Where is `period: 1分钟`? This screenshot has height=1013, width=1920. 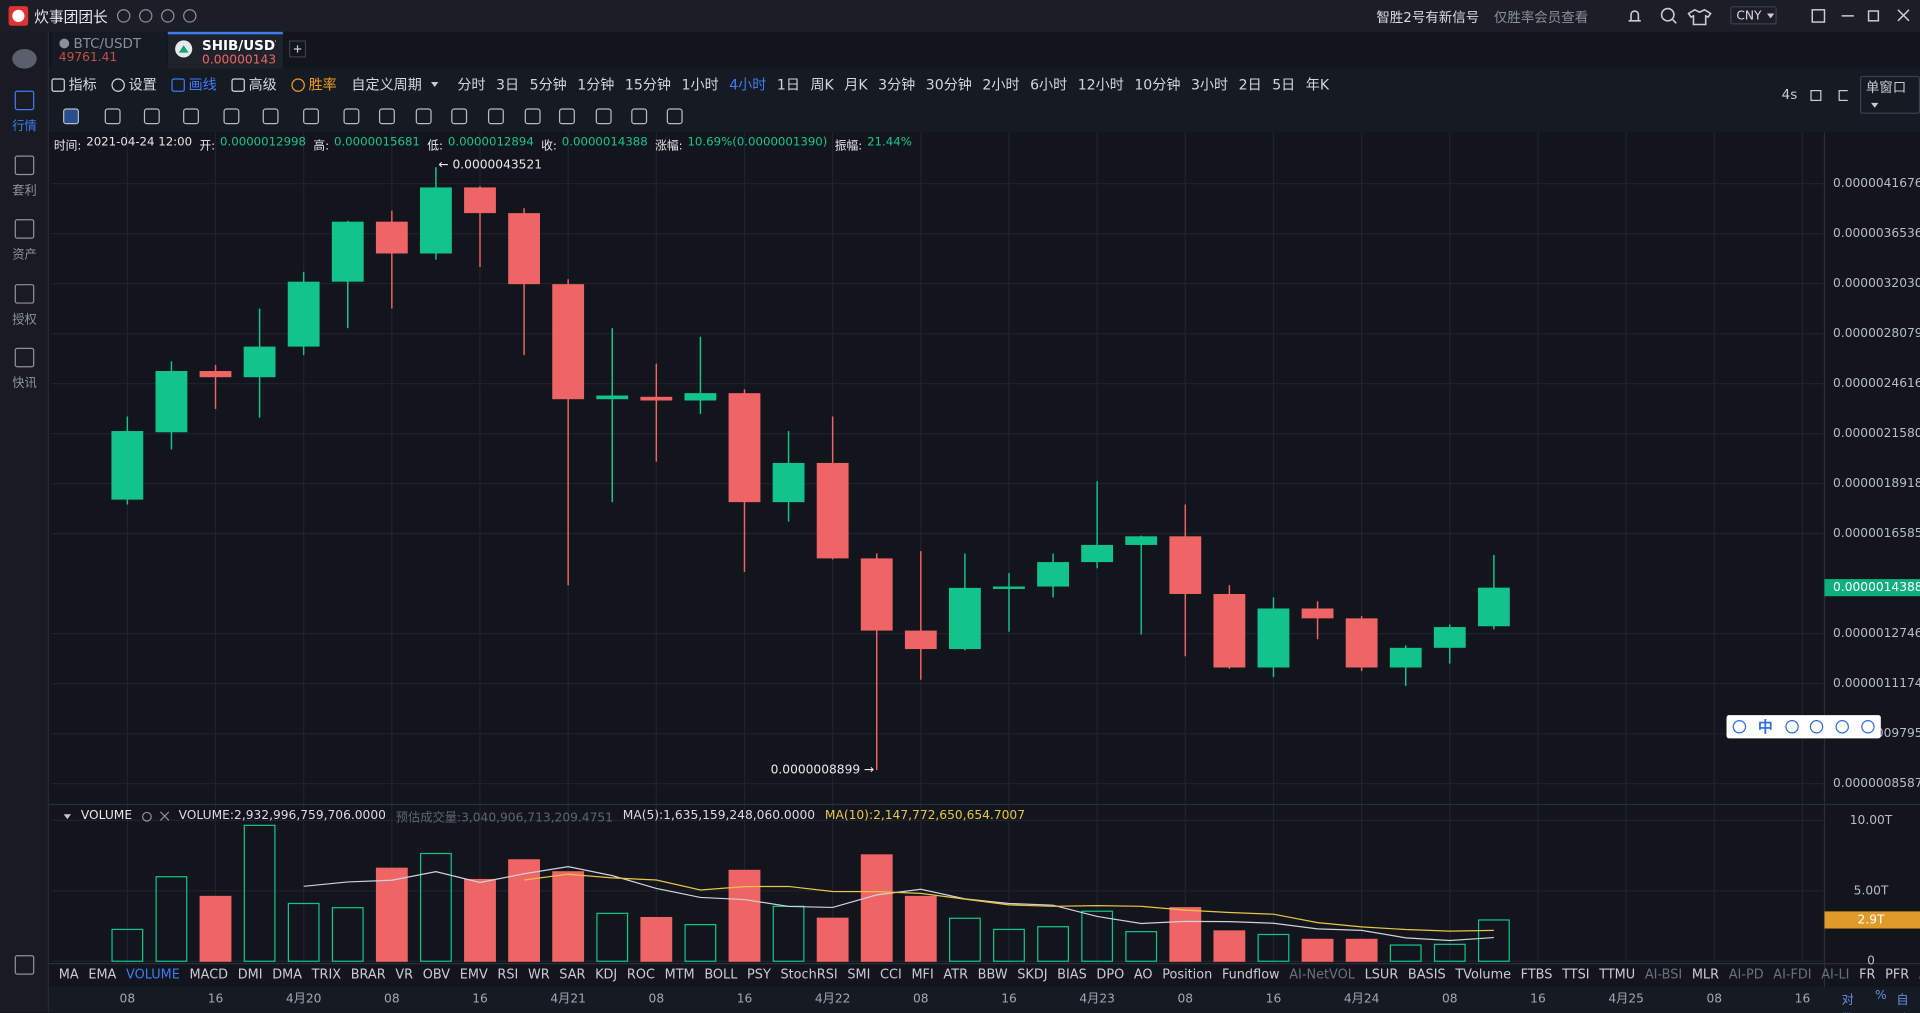
period: 1分钟 is located at coordinates (596, 84).